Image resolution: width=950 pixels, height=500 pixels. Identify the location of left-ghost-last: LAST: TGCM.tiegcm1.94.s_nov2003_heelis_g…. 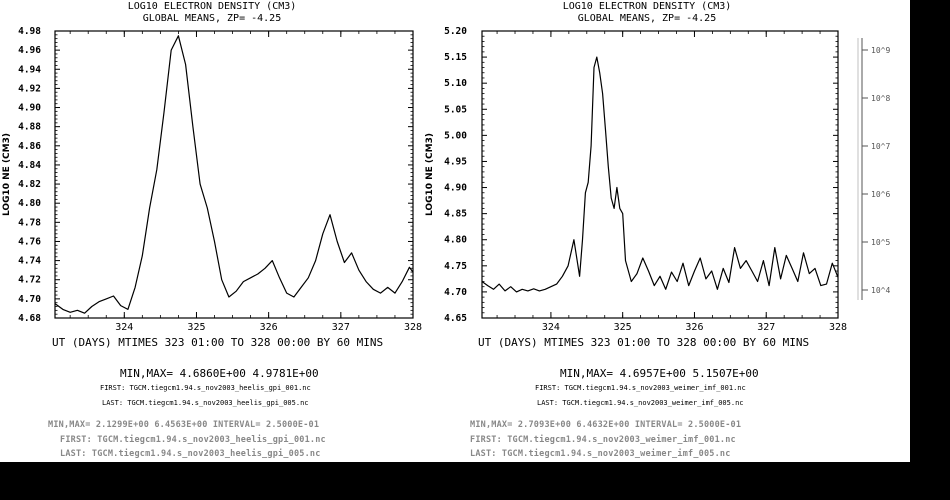
(190, 454).